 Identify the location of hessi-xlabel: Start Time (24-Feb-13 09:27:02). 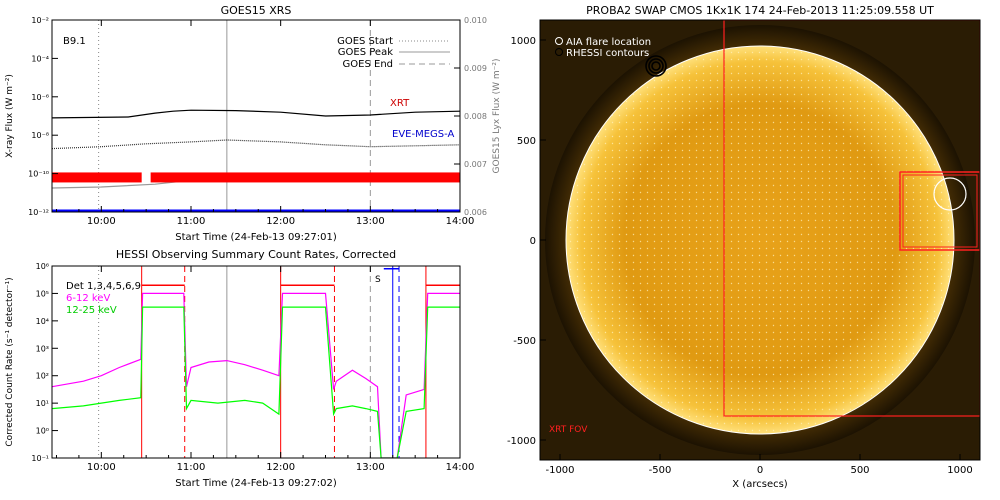
(256, 483).